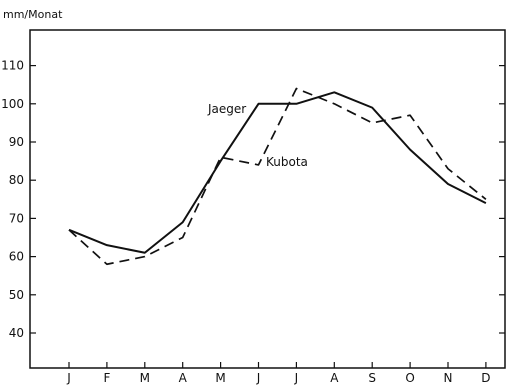 The width and height of the screenshot is (519, 387). Describe the element at coordinates (106, 378) in the screenshot. I see `x-tick-label: F` at that location.